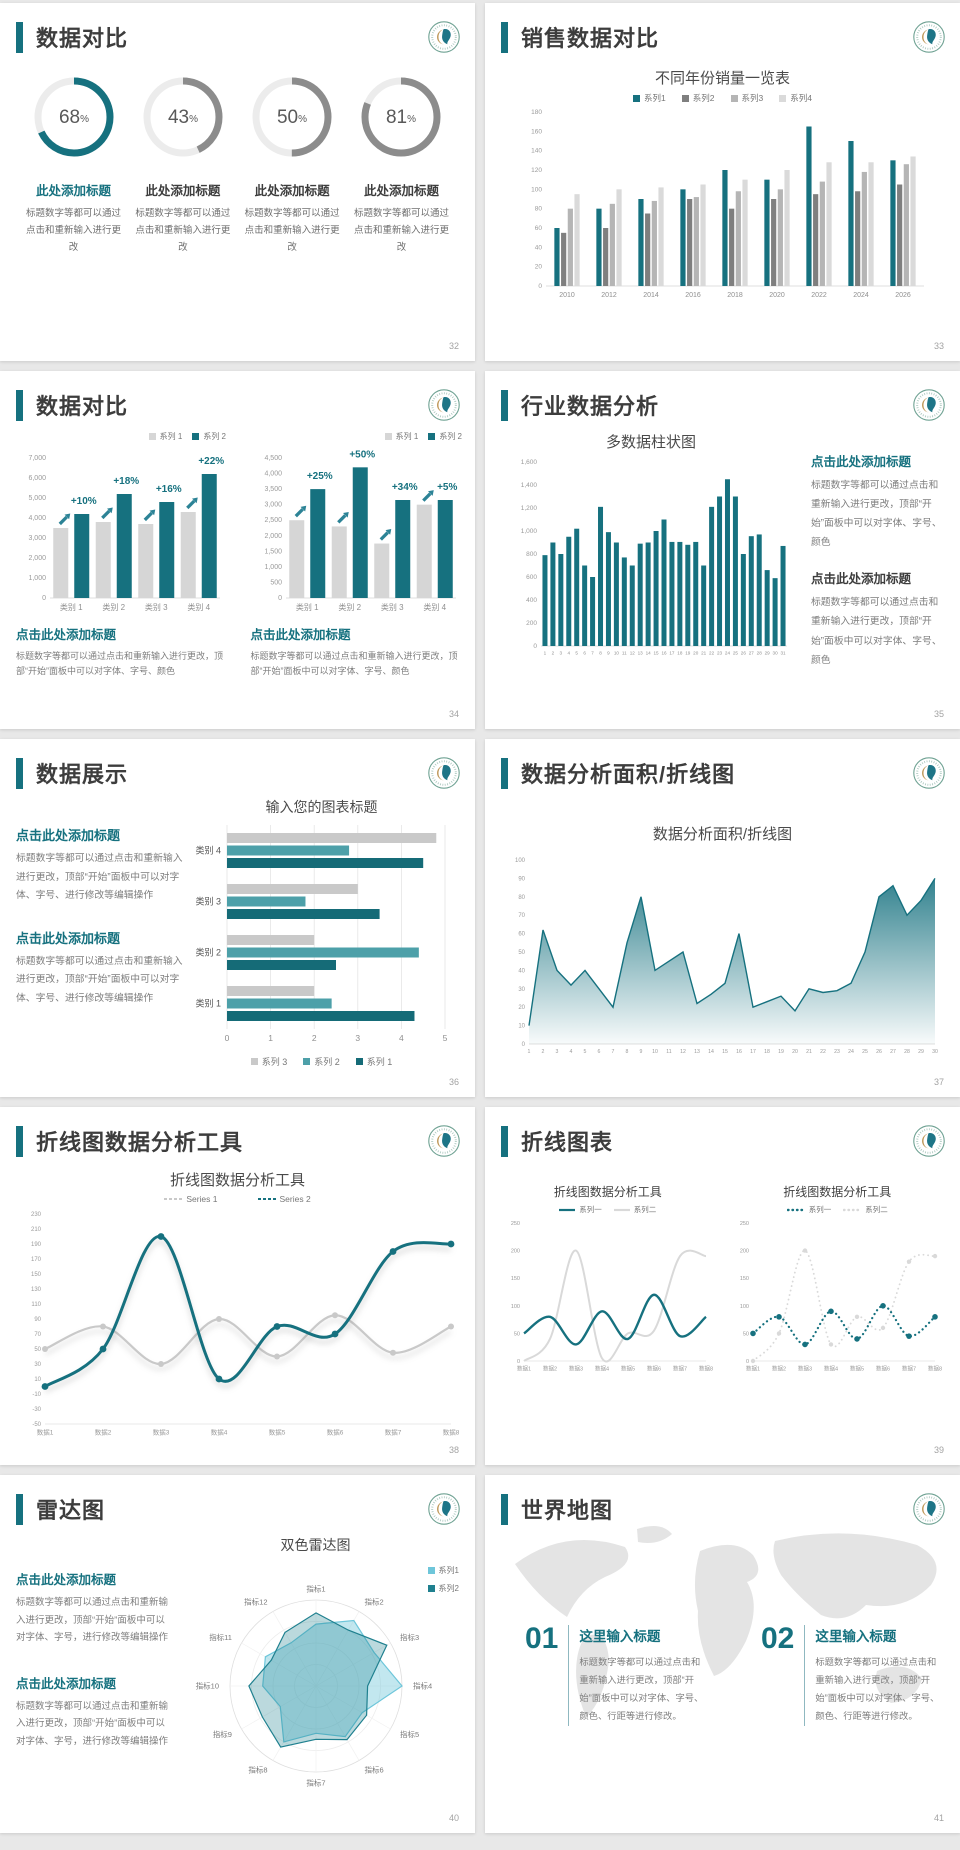  Describe the element at coordinates (536, 189) in the screenshot. I see `svg-text: 100` at that location.